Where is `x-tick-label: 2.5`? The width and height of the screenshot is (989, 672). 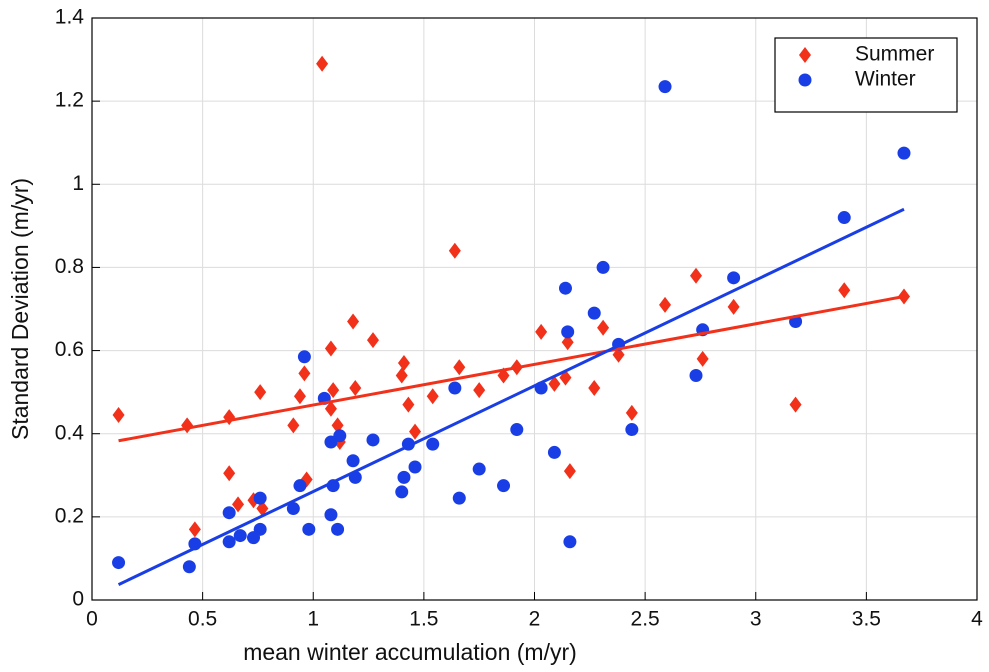 x-tick-label: 2.5 is located at coordinates (645, 619).